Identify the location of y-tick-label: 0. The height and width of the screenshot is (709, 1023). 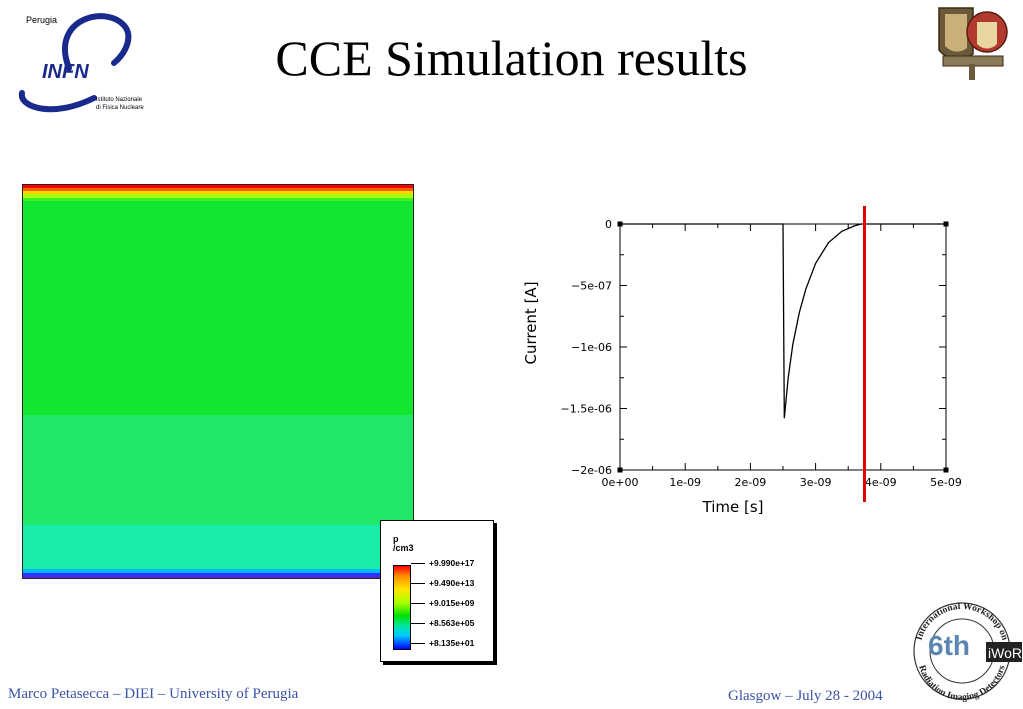
(608, 224).